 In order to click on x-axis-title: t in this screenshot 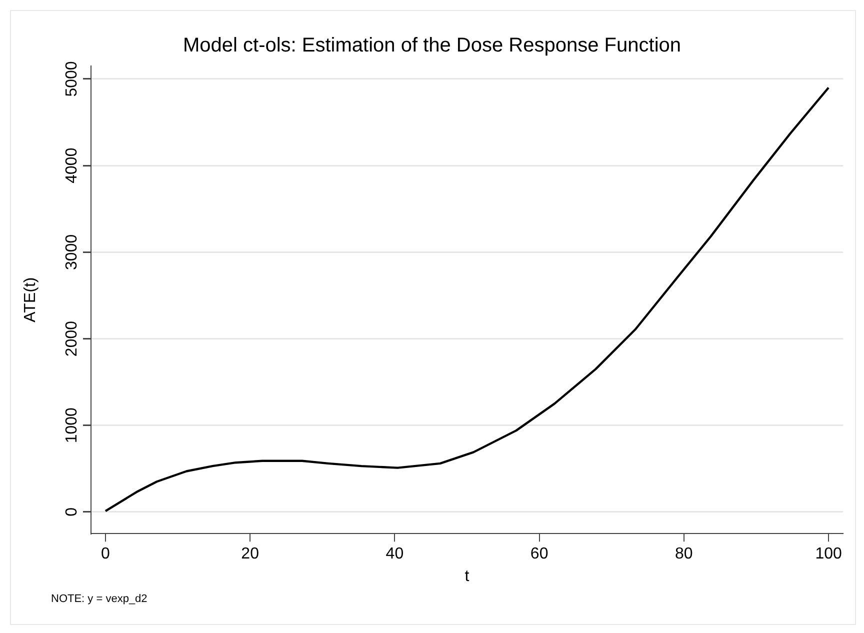, I will do `click(467, 576)`.